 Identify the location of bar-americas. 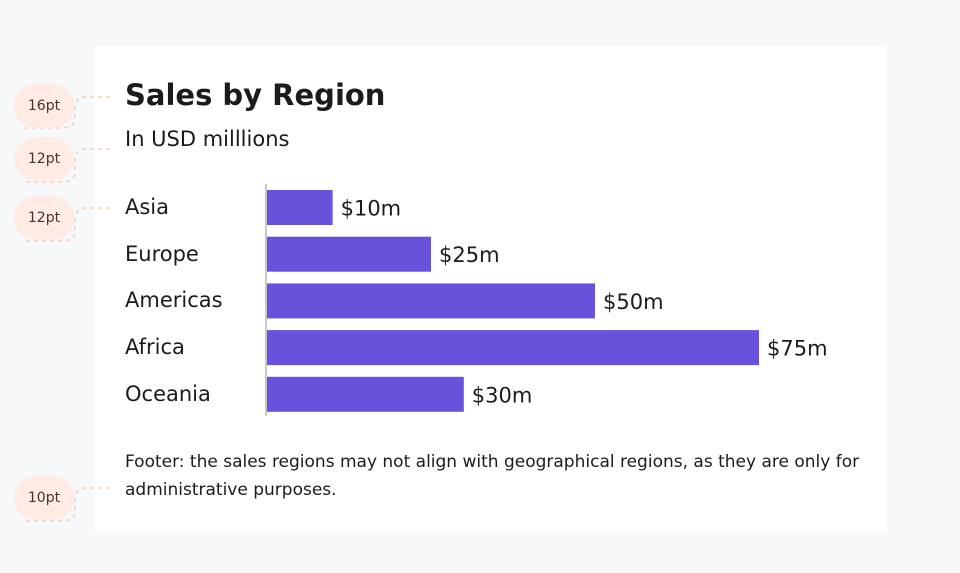
(431, 301).